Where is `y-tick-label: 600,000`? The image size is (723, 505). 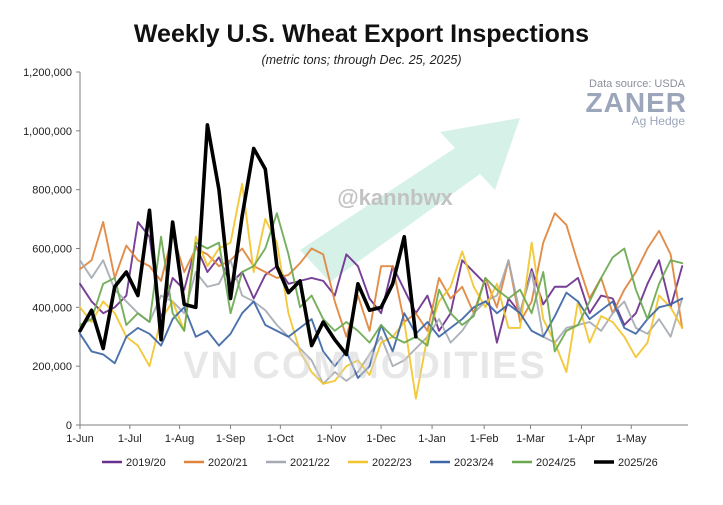
y-tick-label: 600,000 is located at coordinates (52, 250).